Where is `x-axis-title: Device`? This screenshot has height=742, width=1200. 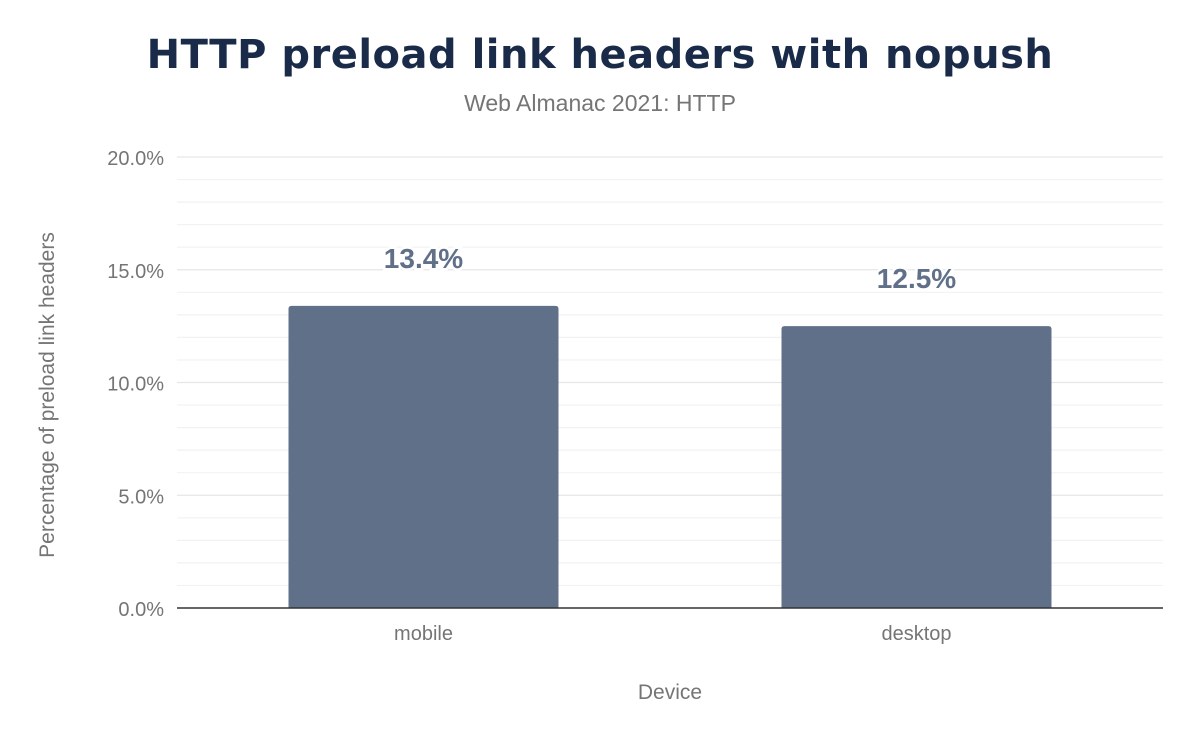 x-axis-title: Device is located at coordinates (670, 692).